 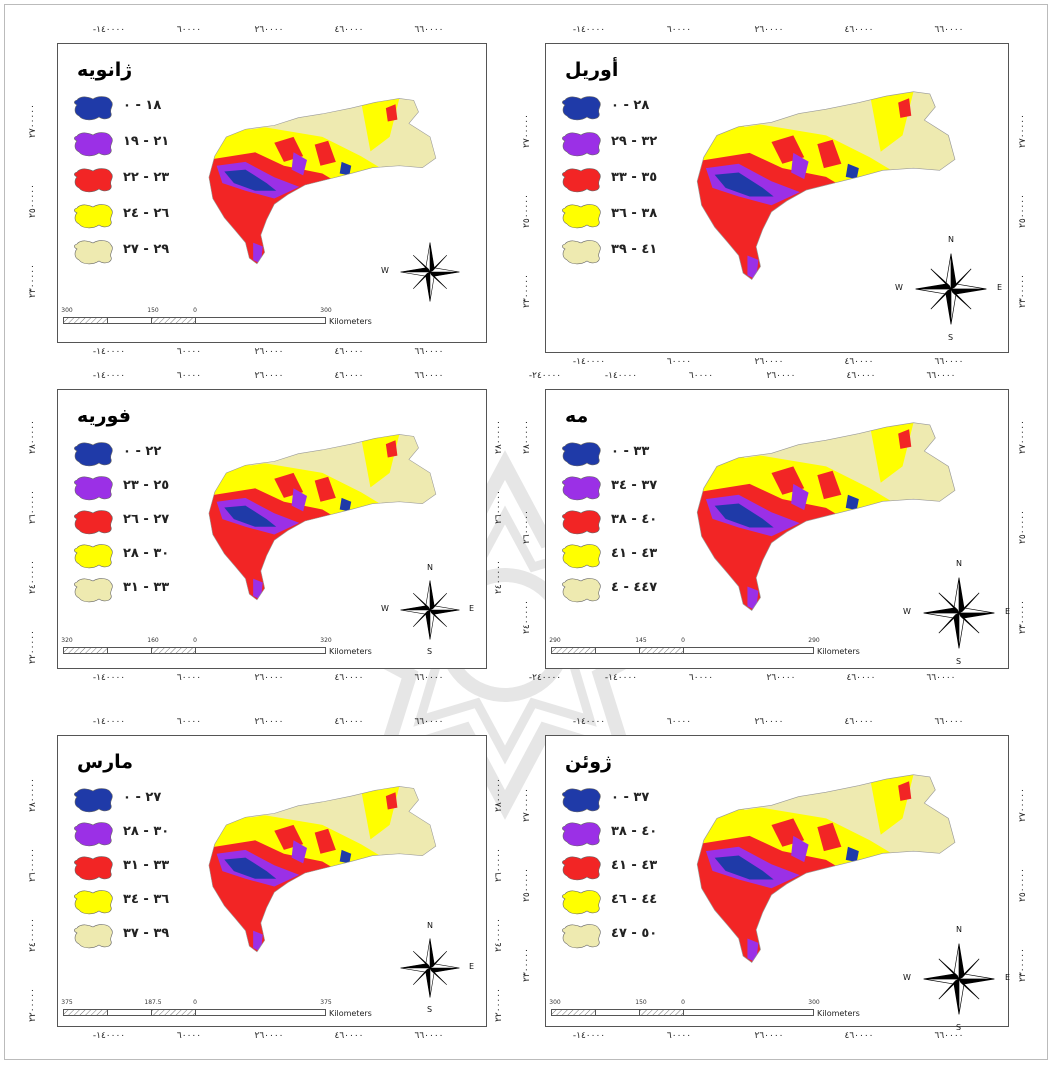 What do you see at coordinates (630, 797) in the screenshot?
I see `legend-label: ۰ - ۳۷` at bounding box center [630, 797].